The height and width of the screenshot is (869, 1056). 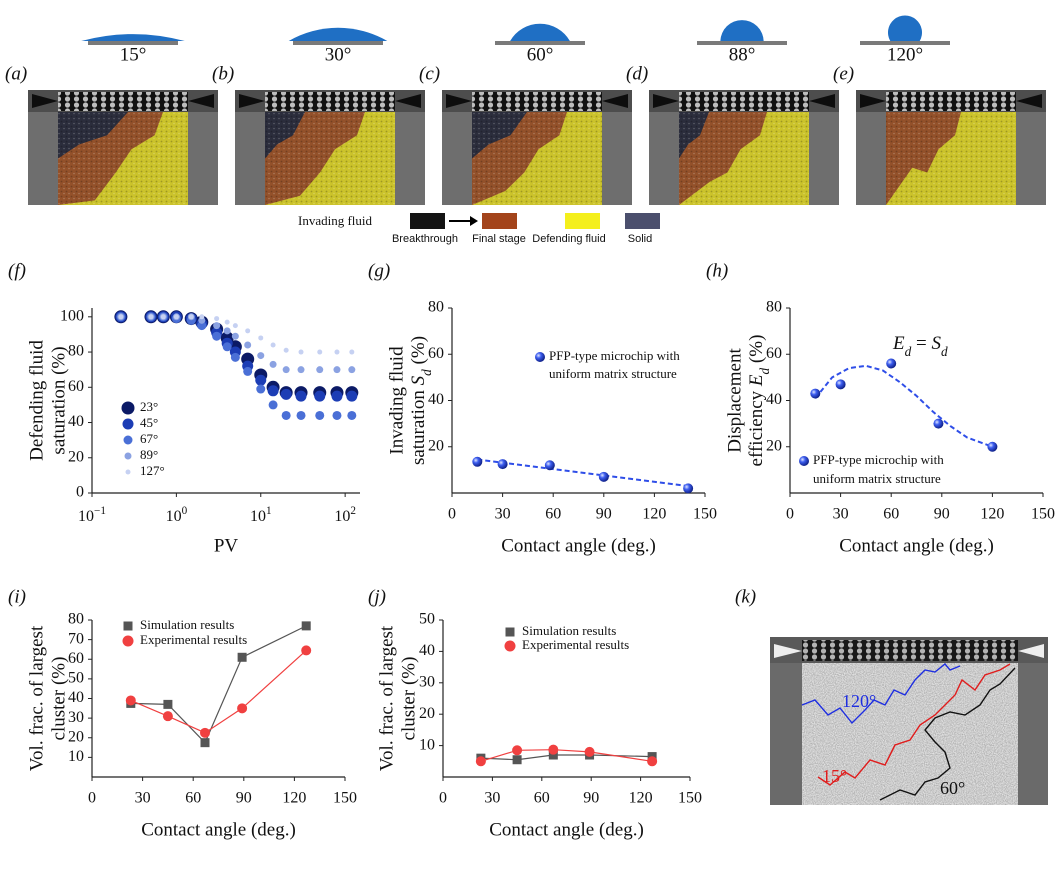 I want to click on y-axis-label: efficiency Ed (%), so click(x=758, y=401).